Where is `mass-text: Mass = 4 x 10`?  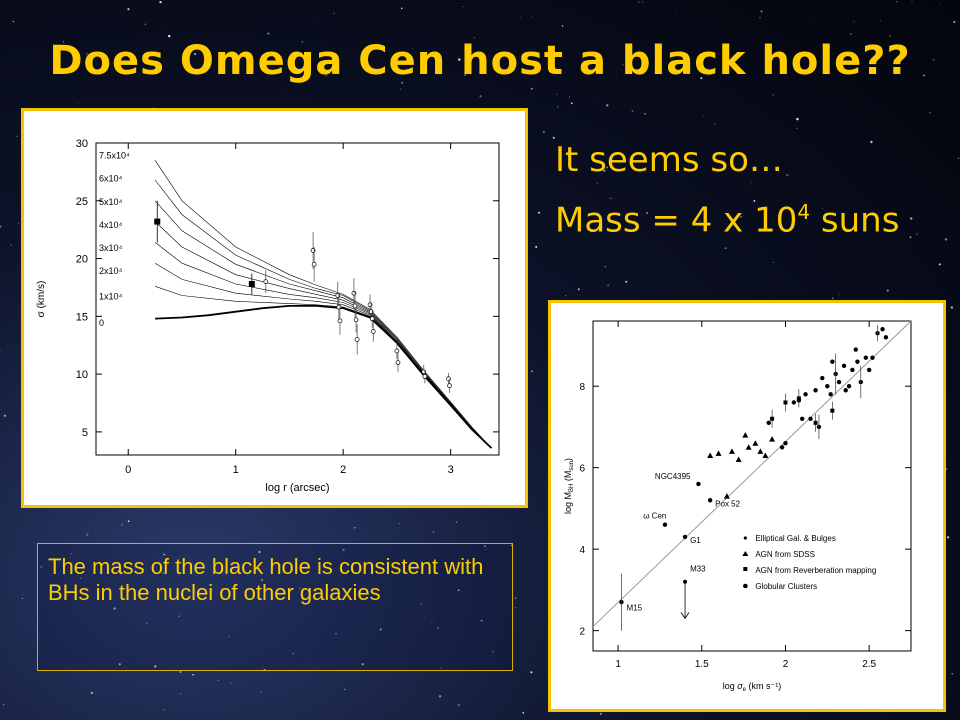
mass-text: Mass = 4 x 10 is located at coordinates (676, 220).